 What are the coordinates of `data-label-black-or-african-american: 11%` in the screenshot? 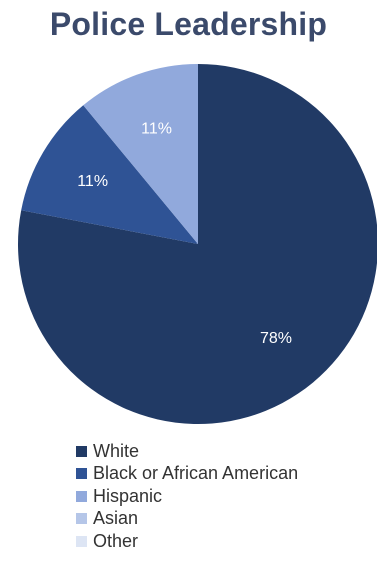 It's located at (92, 181).